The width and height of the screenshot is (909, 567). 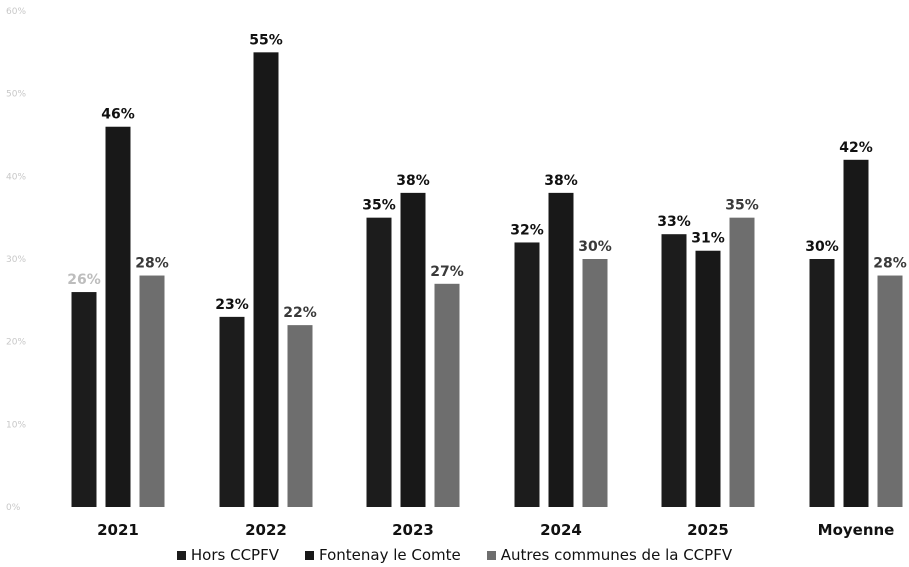 I want to click on data-label: 31%, so click(x=708, y=239).